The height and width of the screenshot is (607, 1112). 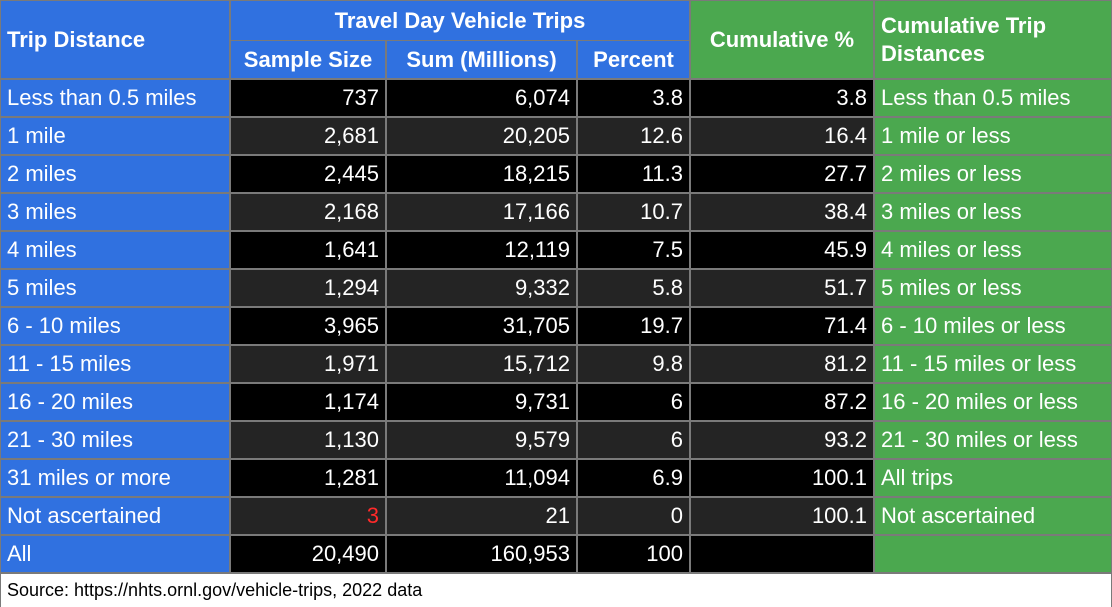 I want to click on table-cell: 1,294, so click(x=308, y=288).